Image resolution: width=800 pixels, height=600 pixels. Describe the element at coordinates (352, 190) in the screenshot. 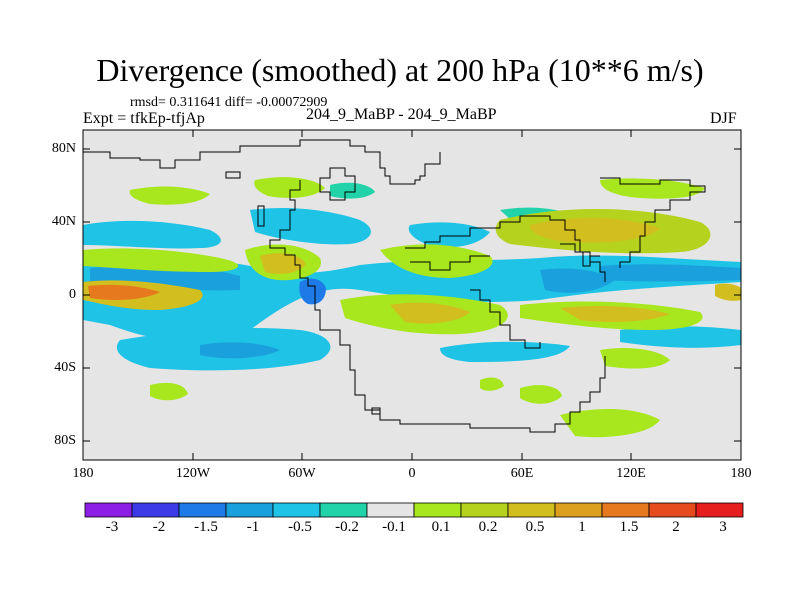

I see `negative-band-north-pole` at that location.